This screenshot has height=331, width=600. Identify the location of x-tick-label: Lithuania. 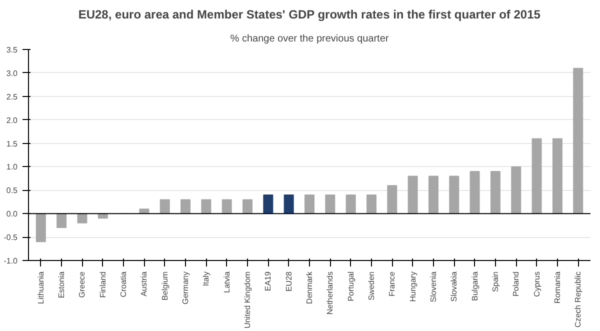
(41, 287).